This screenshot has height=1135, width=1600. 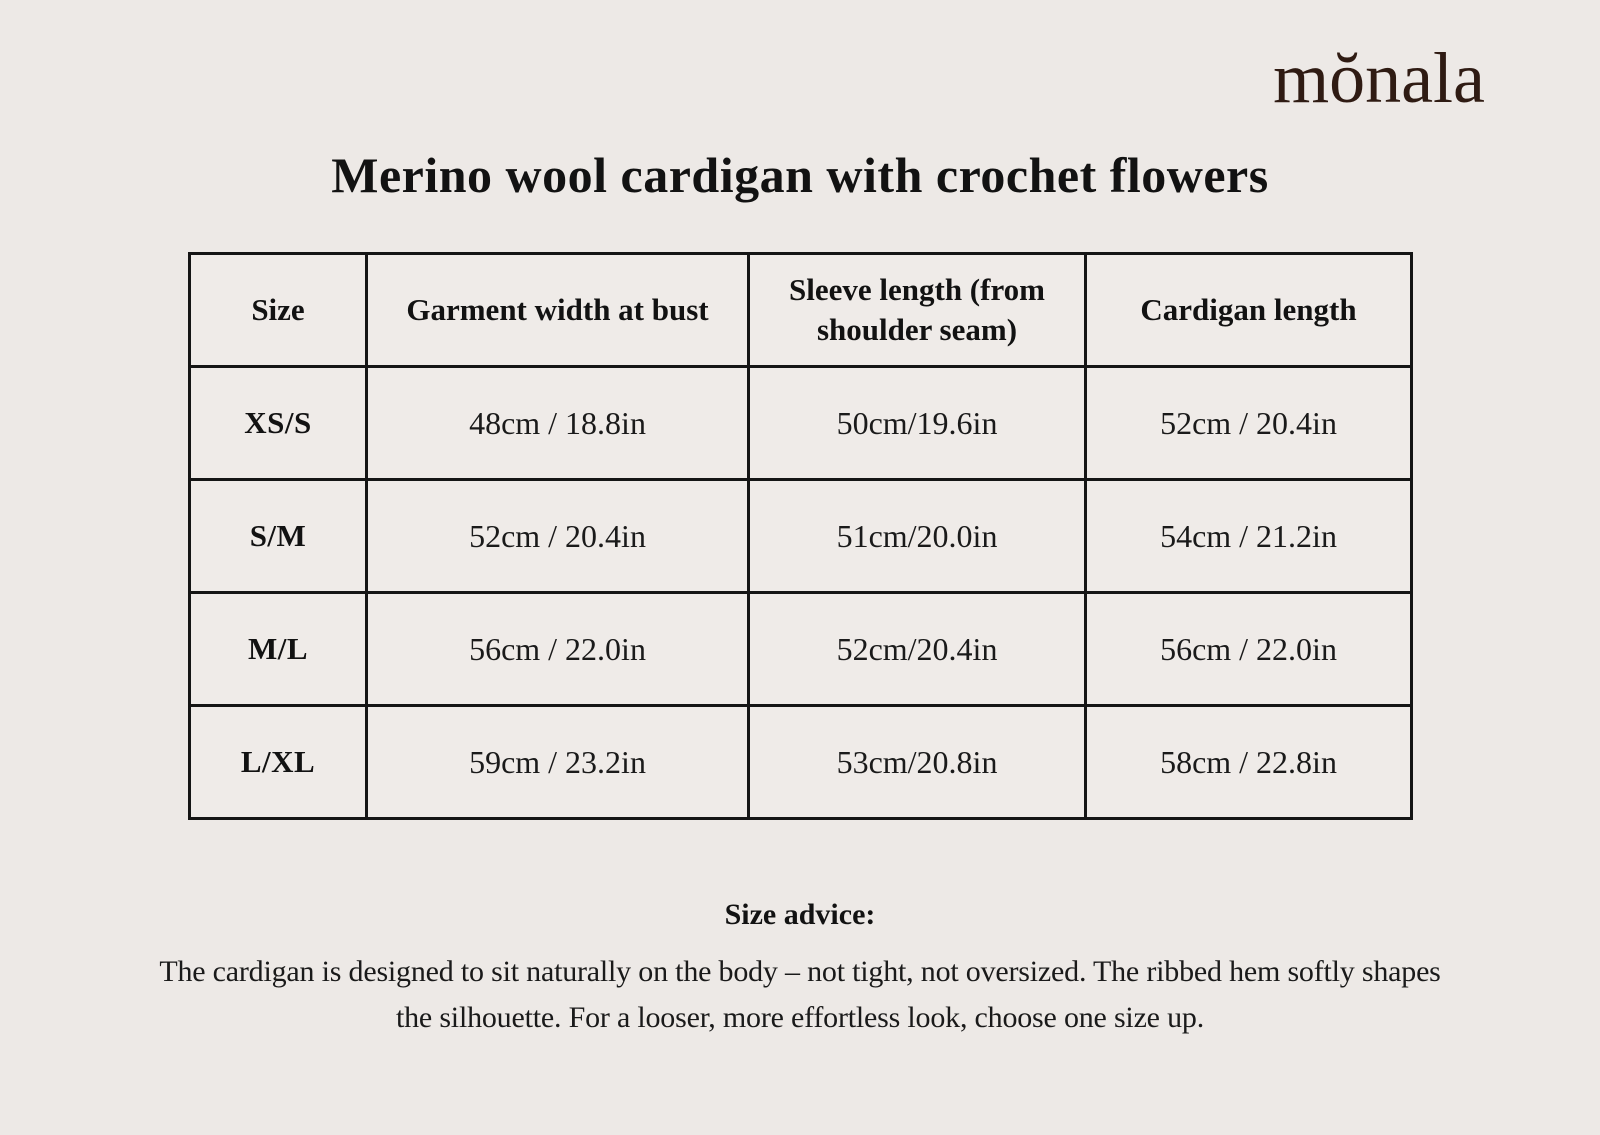 I want to click on column-header-sleeve: Sleeve length (from shoulder seam), so click(x=917, y=310).